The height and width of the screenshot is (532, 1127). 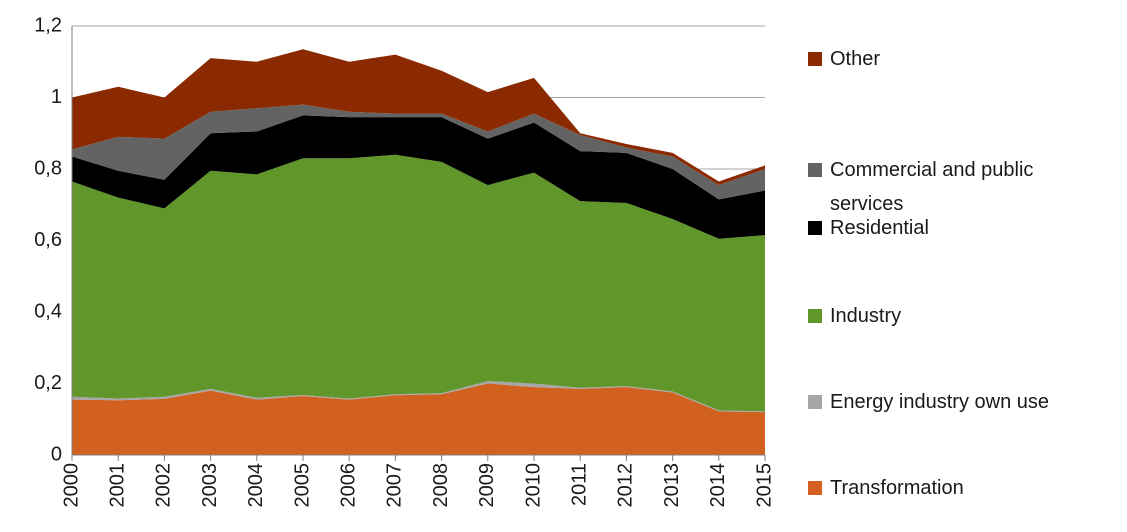 I want to click on legend-label: Industry, so click(x=866, y=316).